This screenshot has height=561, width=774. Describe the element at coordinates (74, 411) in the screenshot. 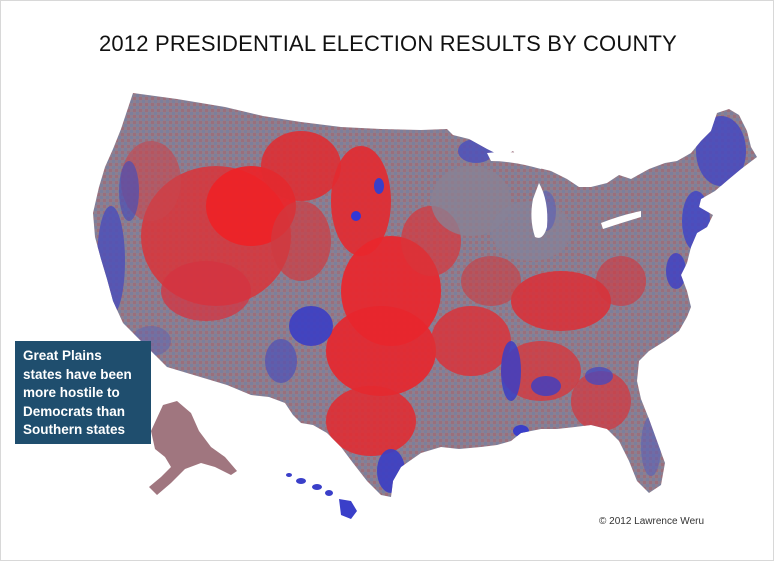

I see `annotation-line: Democrats than` at that location.